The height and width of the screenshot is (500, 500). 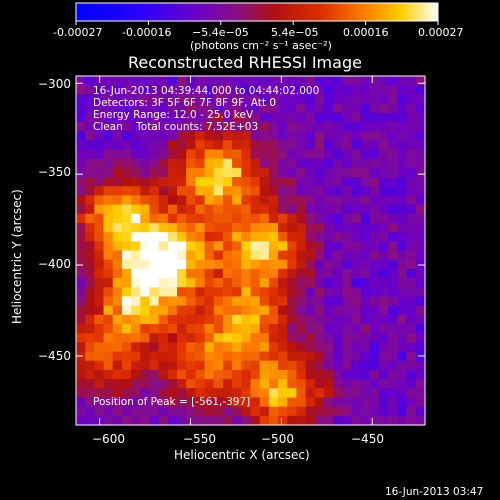 I want to click on counts-annotation: Clean Total counts: 7.52E+03, so click(x=176, y=127).